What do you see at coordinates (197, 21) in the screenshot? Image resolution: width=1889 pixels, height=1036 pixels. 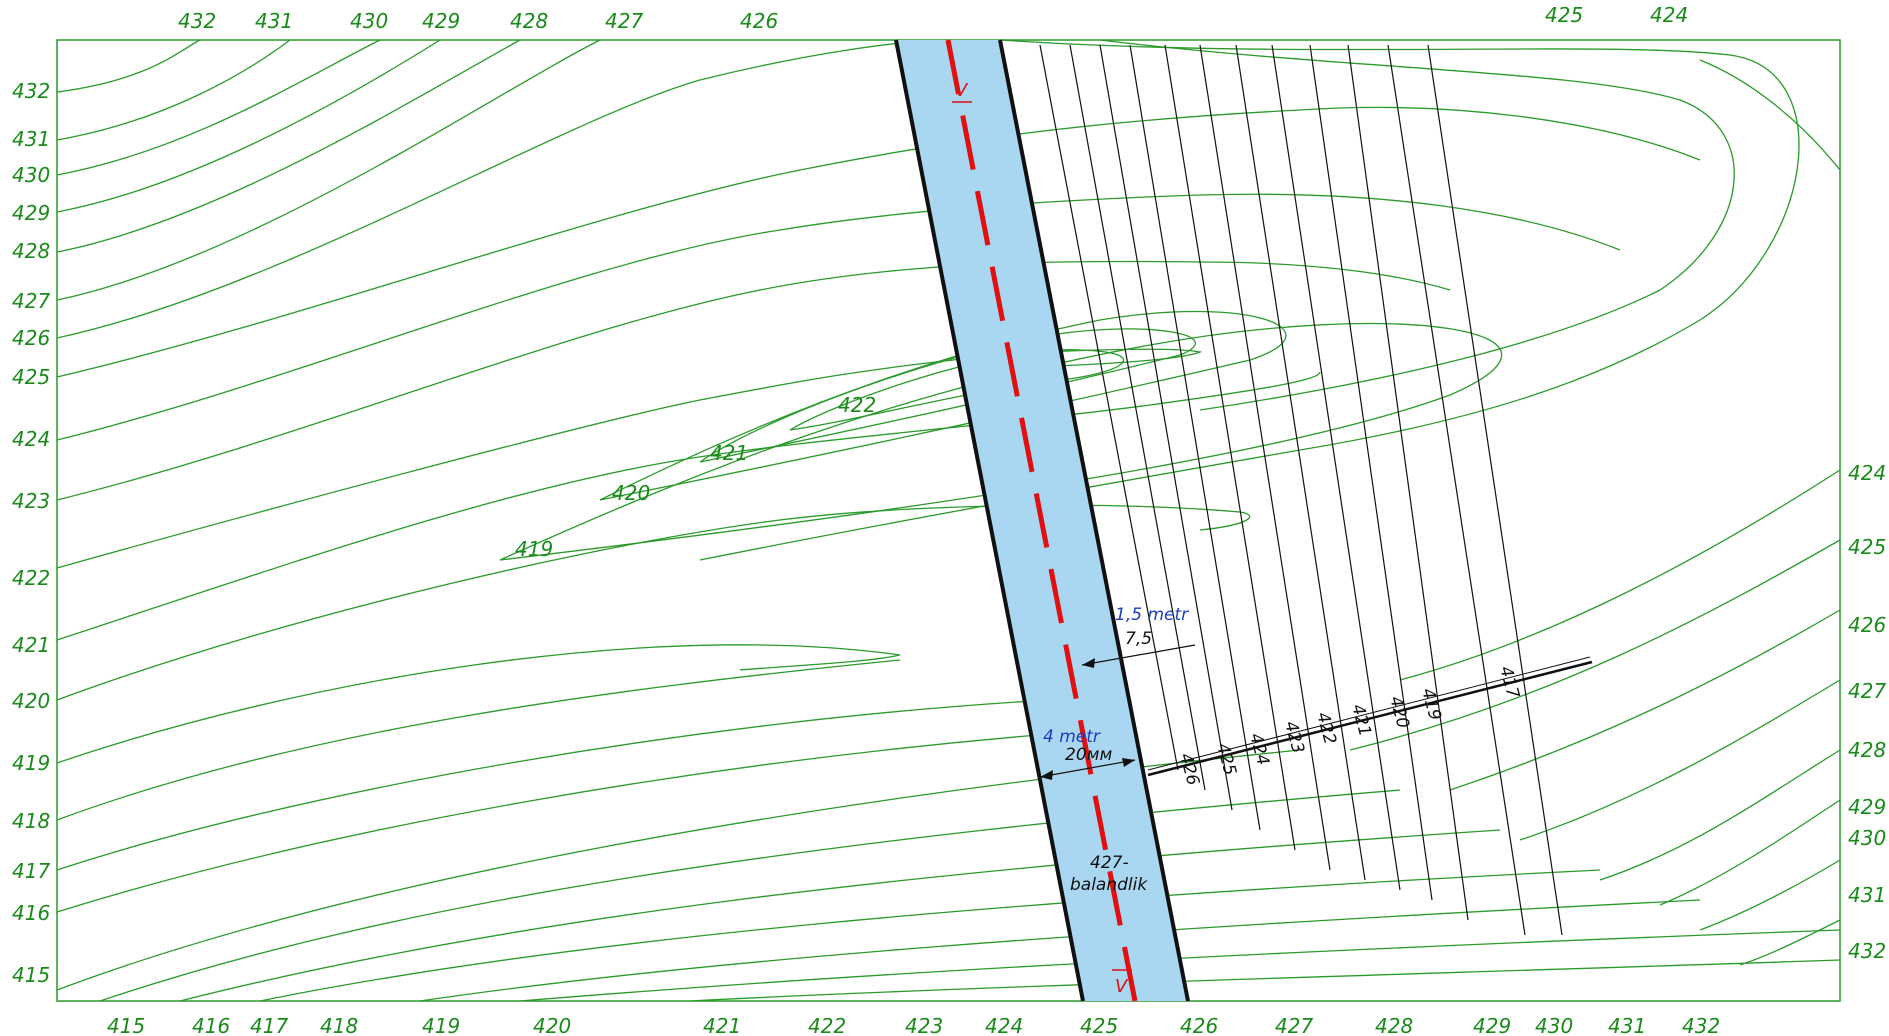 I see `top-label-0: 432` at bounding box center [197, 21].